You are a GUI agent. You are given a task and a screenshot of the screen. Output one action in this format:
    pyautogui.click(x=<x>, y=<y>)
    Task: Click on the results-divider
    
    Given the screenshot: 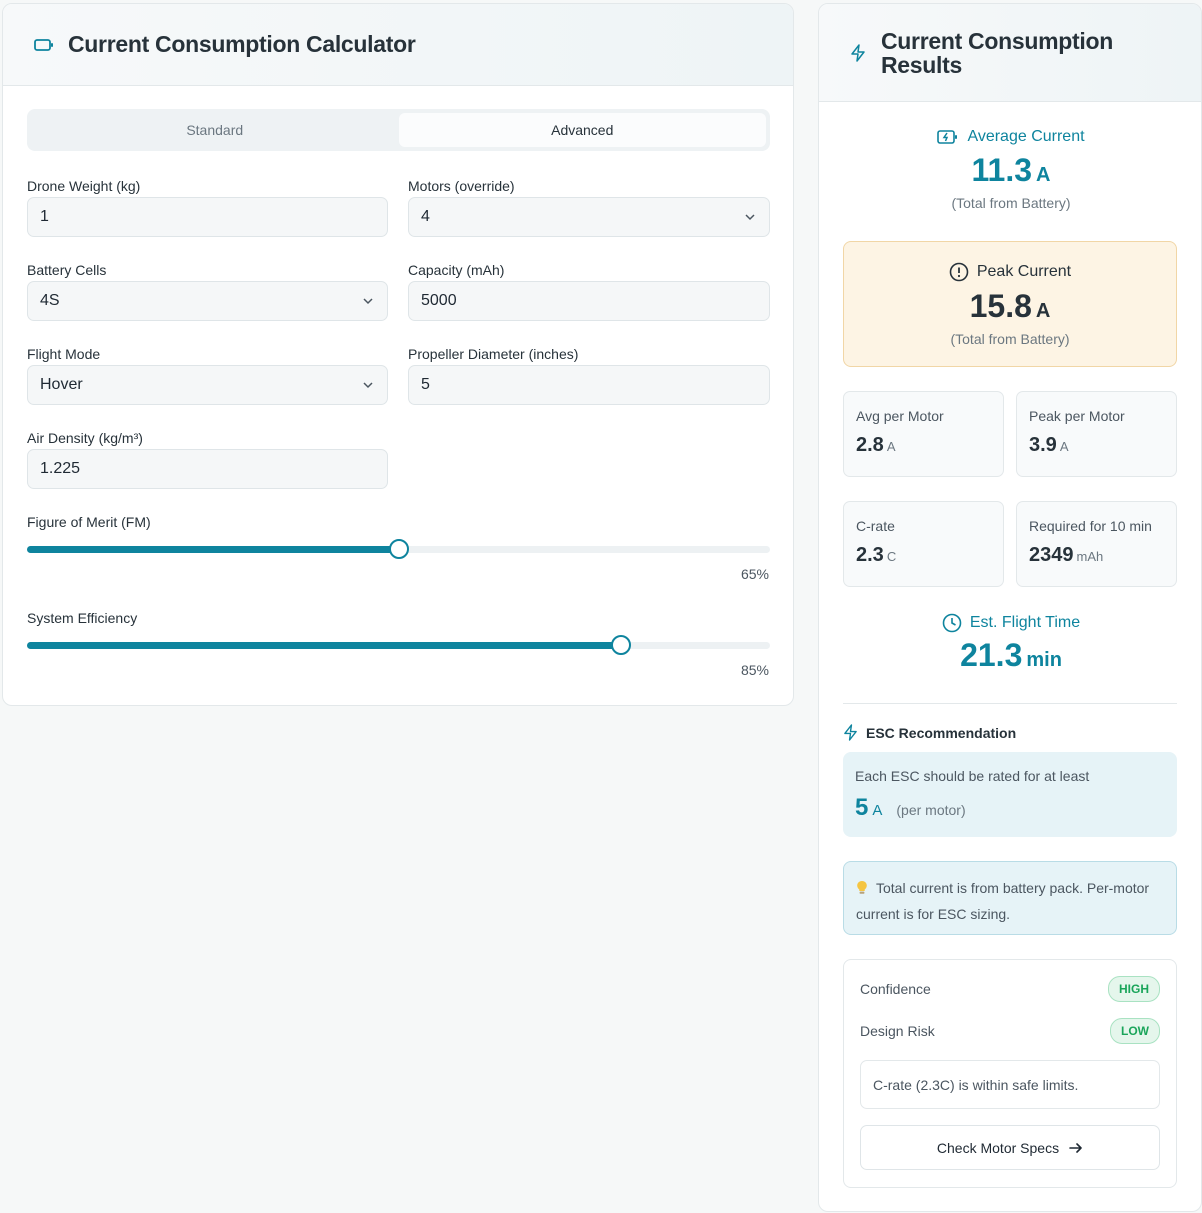 What is the action you would take?
    pyautogui.click(x=1010, y=703)
    